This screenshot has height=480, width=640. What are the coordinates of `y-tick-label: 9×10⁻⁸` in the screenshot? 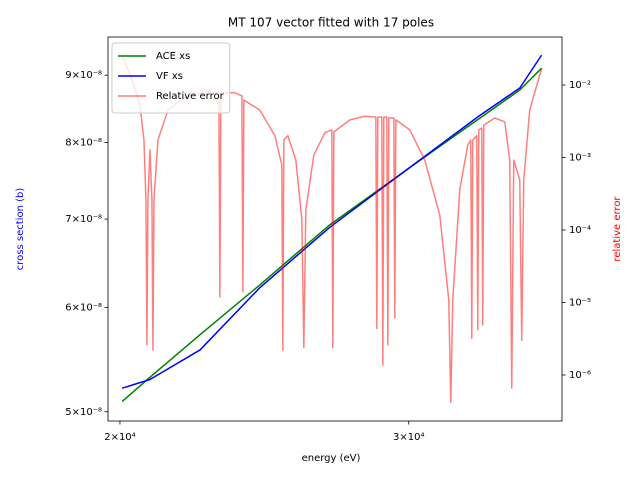 It's located at (83, 75).